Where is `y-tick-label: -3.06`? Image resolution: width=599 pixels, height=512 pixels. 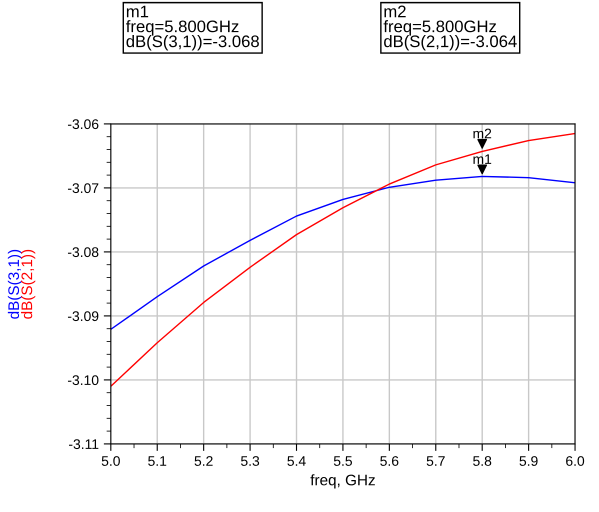
y-tick-label: -3.06 is located at coordinates (83, 124).